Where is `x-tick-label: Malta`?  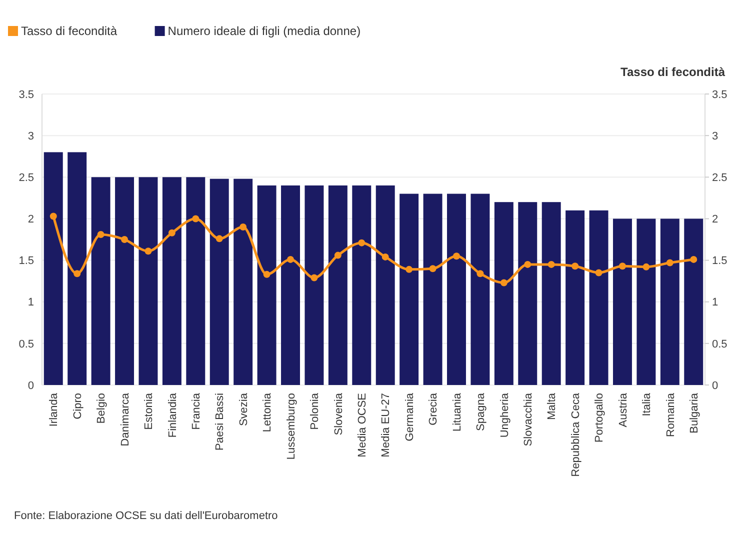 x-tick-label: Malta is located at coordinates (552, 406).